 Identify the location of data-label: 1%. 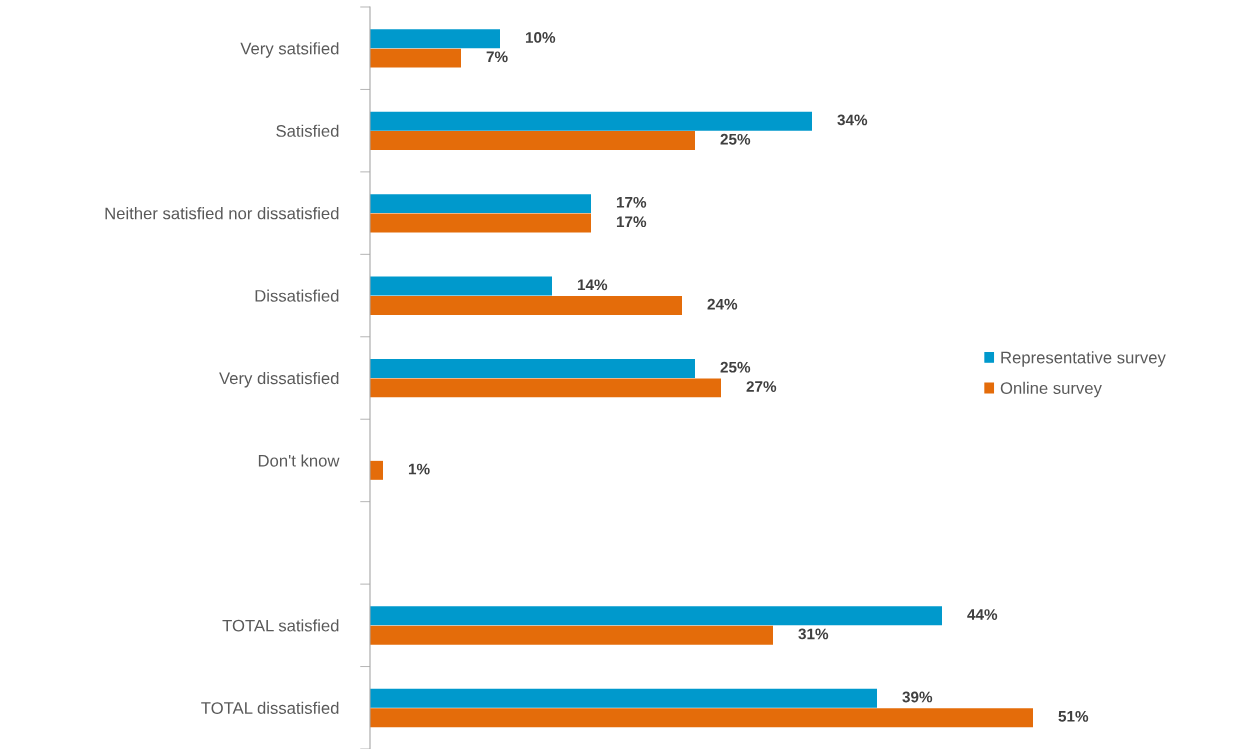
(419, 469).